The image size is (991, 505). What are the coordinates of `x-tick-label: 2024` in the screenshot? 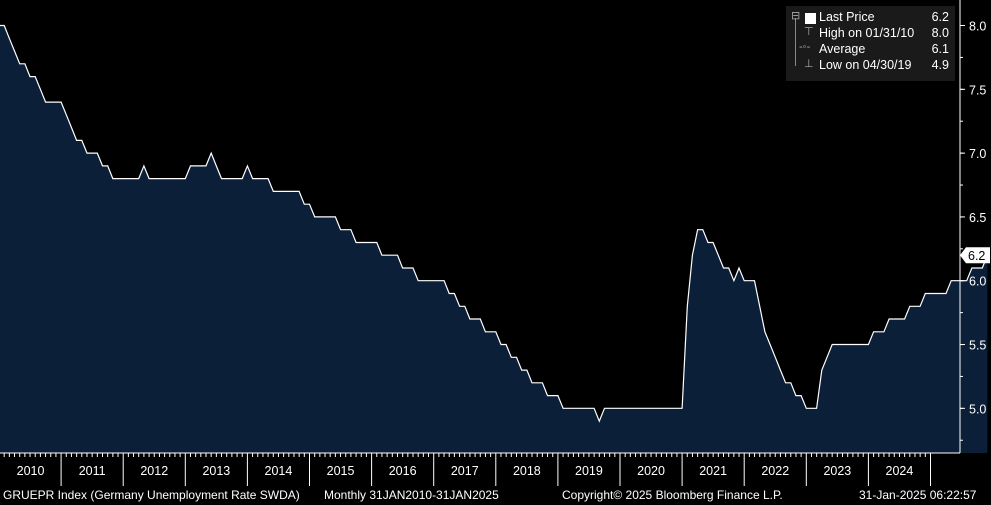 It's located at (900, 471).